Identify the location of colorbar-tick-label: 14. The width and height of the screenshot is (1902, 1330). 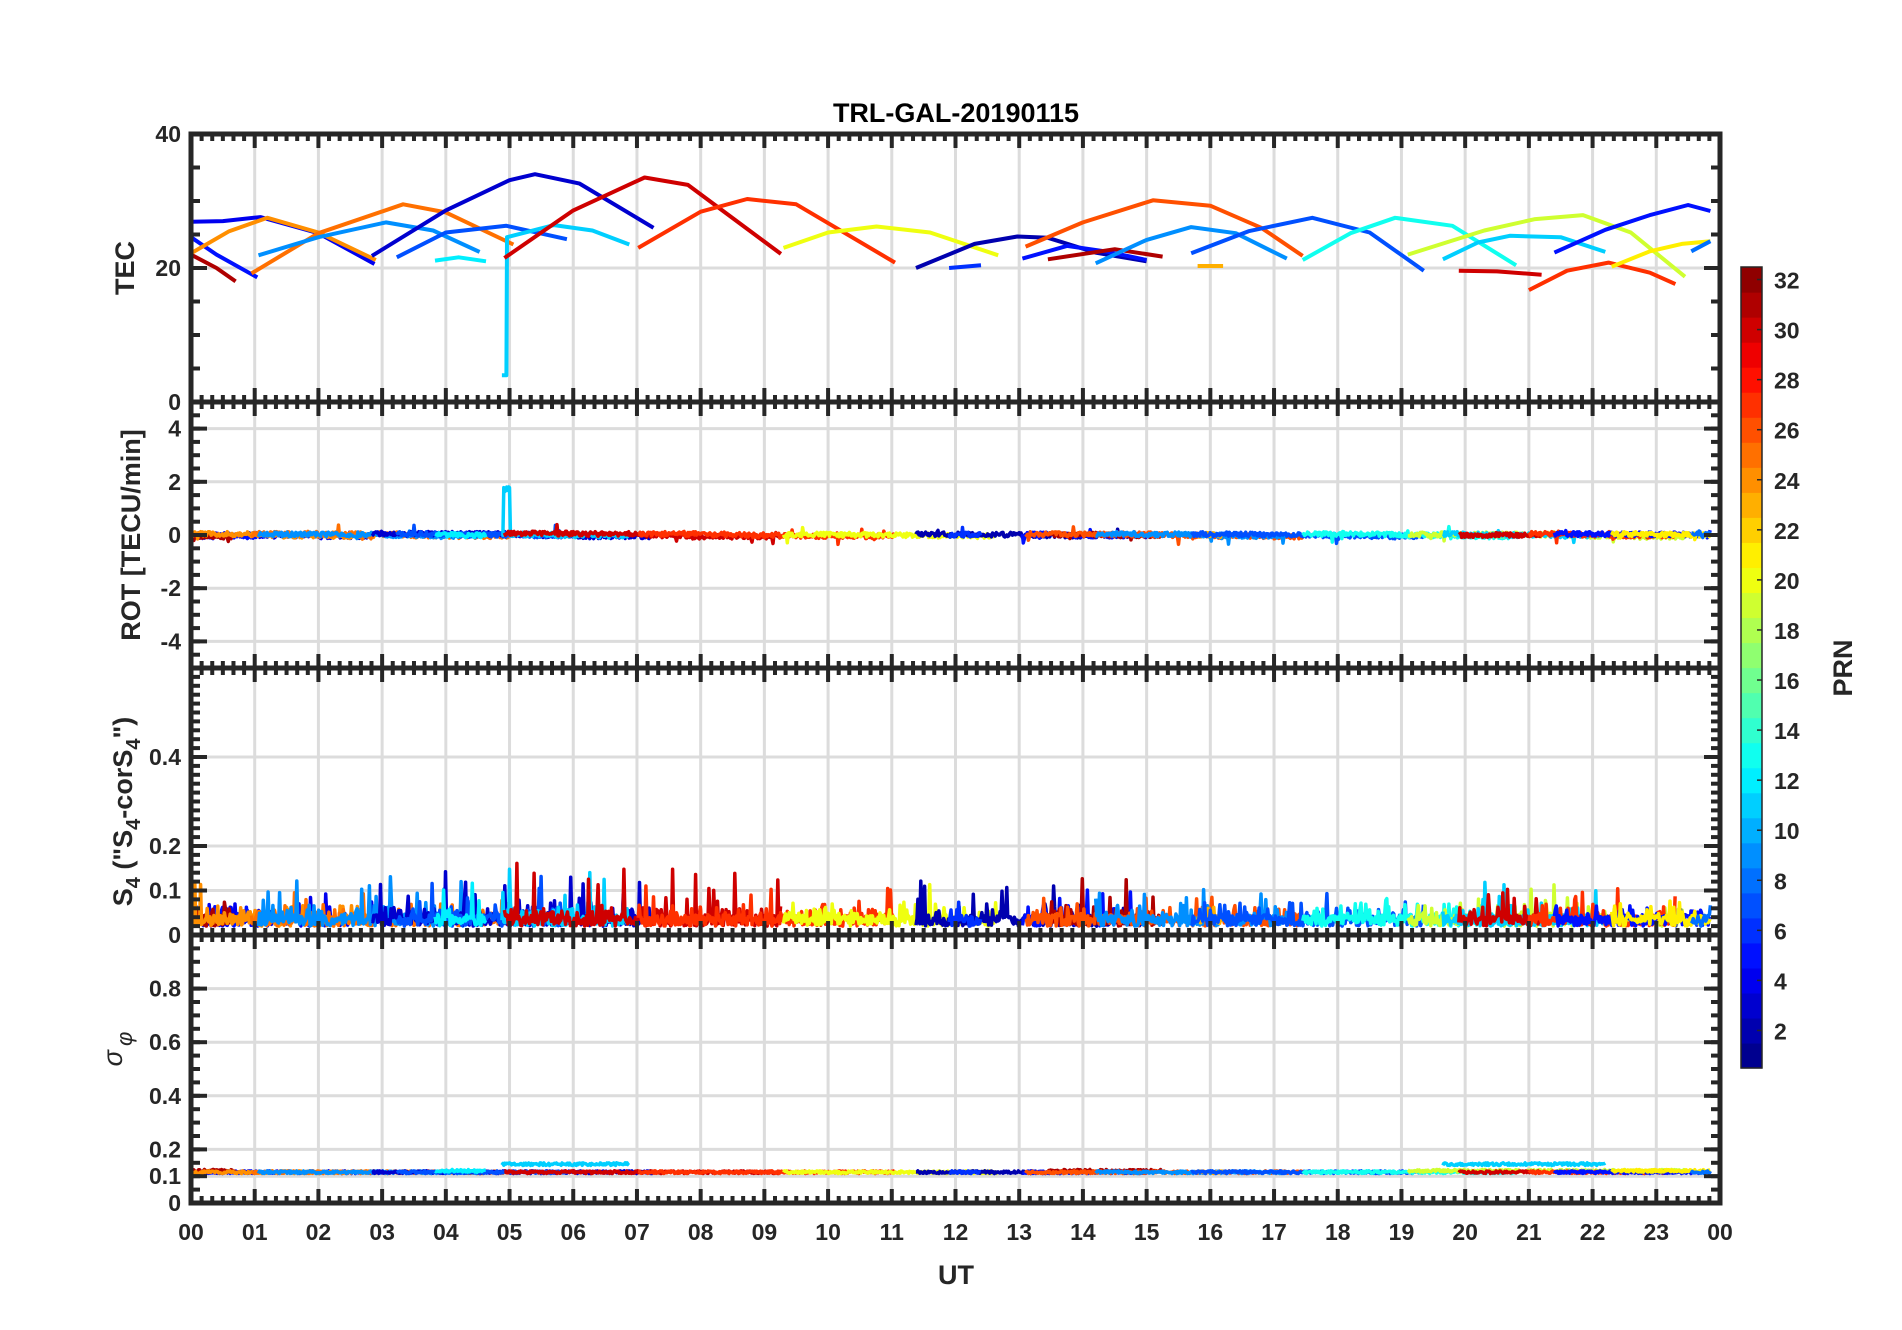
(1787, 731).